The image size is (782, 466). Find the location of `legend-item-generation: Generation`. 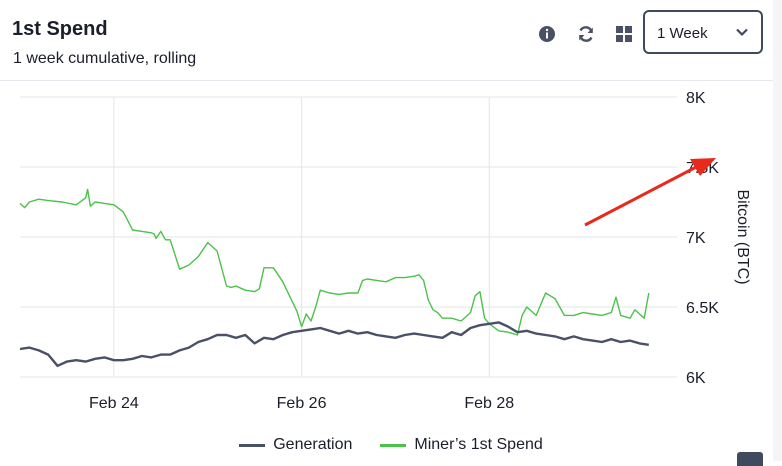

legend-item-generation: Generation is located at coordinates (295, 445).